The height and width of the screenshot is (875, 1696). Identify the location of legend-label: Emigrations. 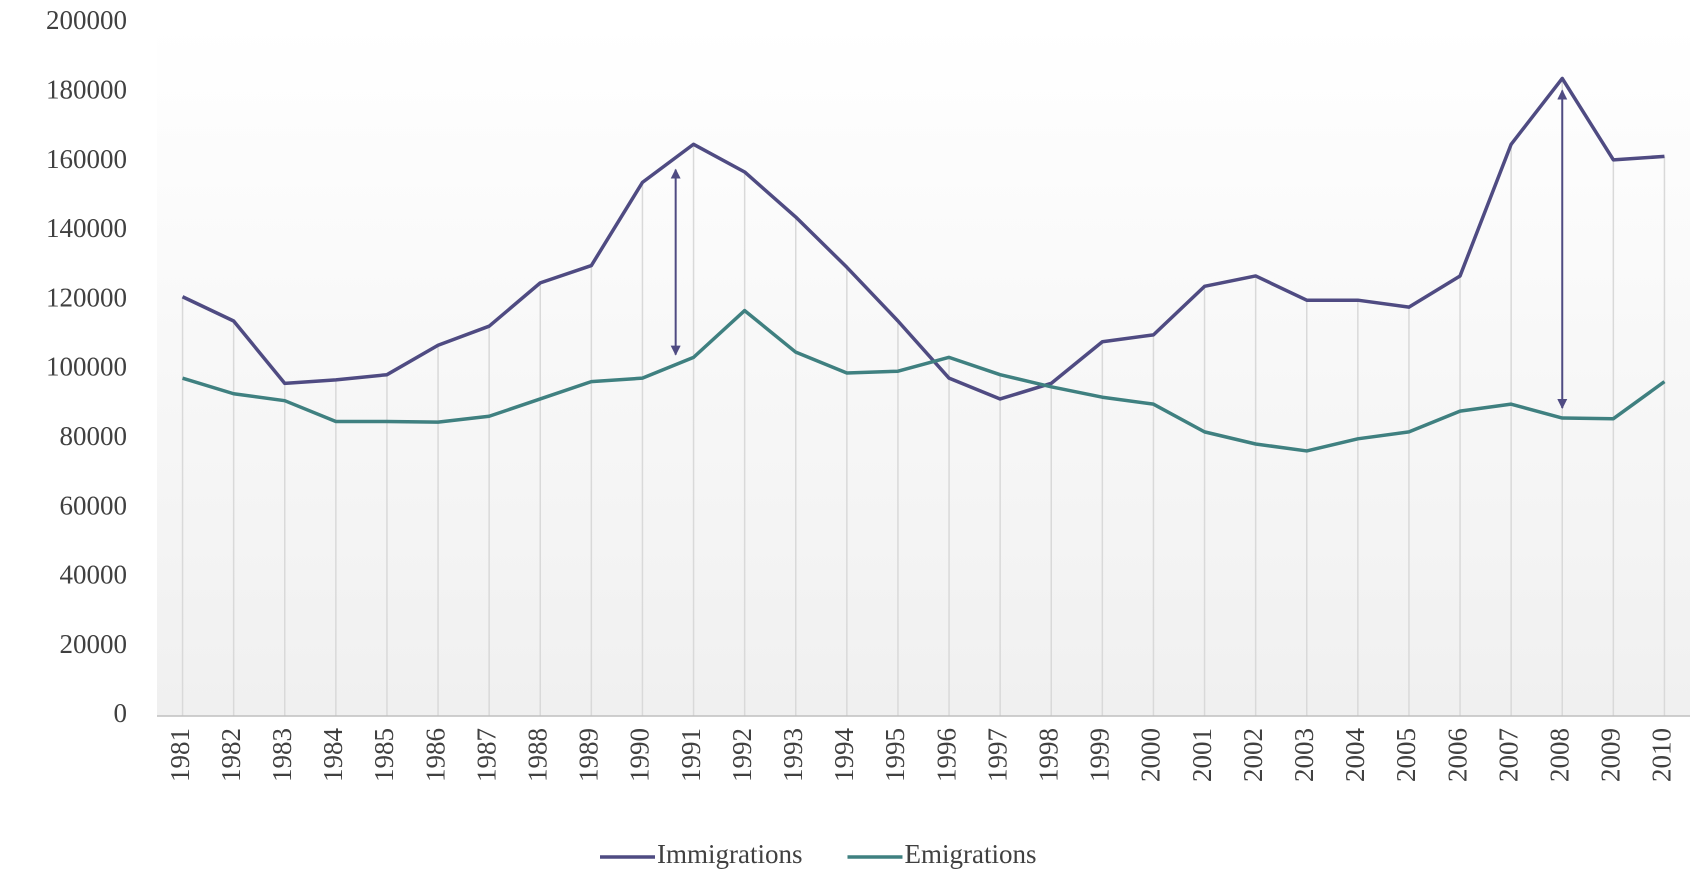
(970, 854).